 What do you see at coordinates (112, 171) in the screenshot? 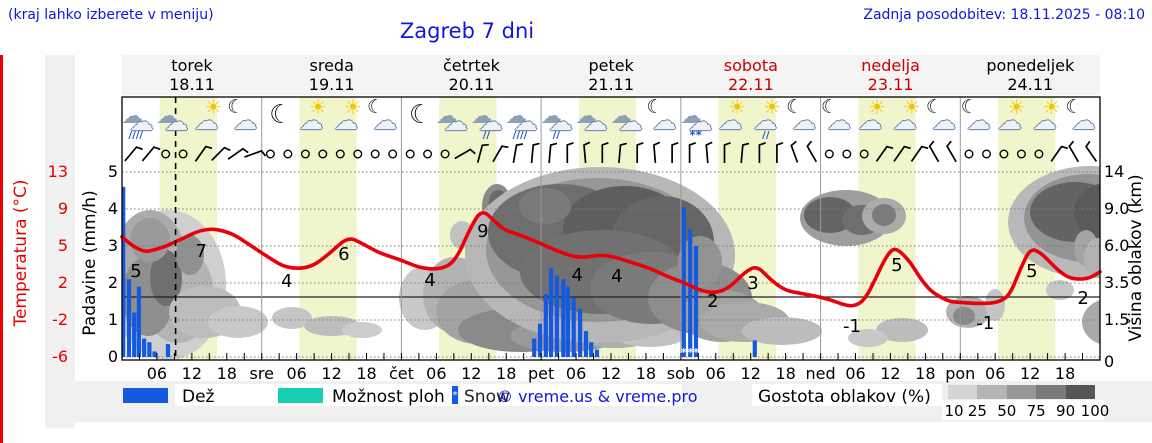
I see `axis-tick-label: 5` at bounding box center [112, 171].